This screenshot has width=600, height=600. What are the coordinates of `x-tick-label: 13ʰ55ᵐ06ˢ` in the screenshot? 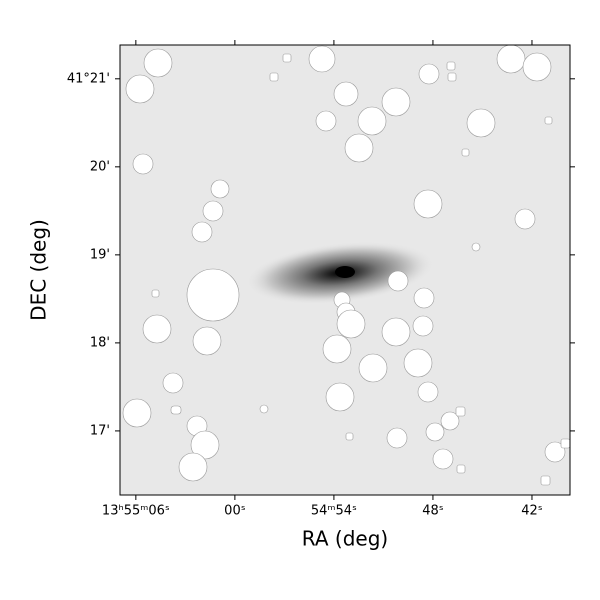 It's located at (136, 511).